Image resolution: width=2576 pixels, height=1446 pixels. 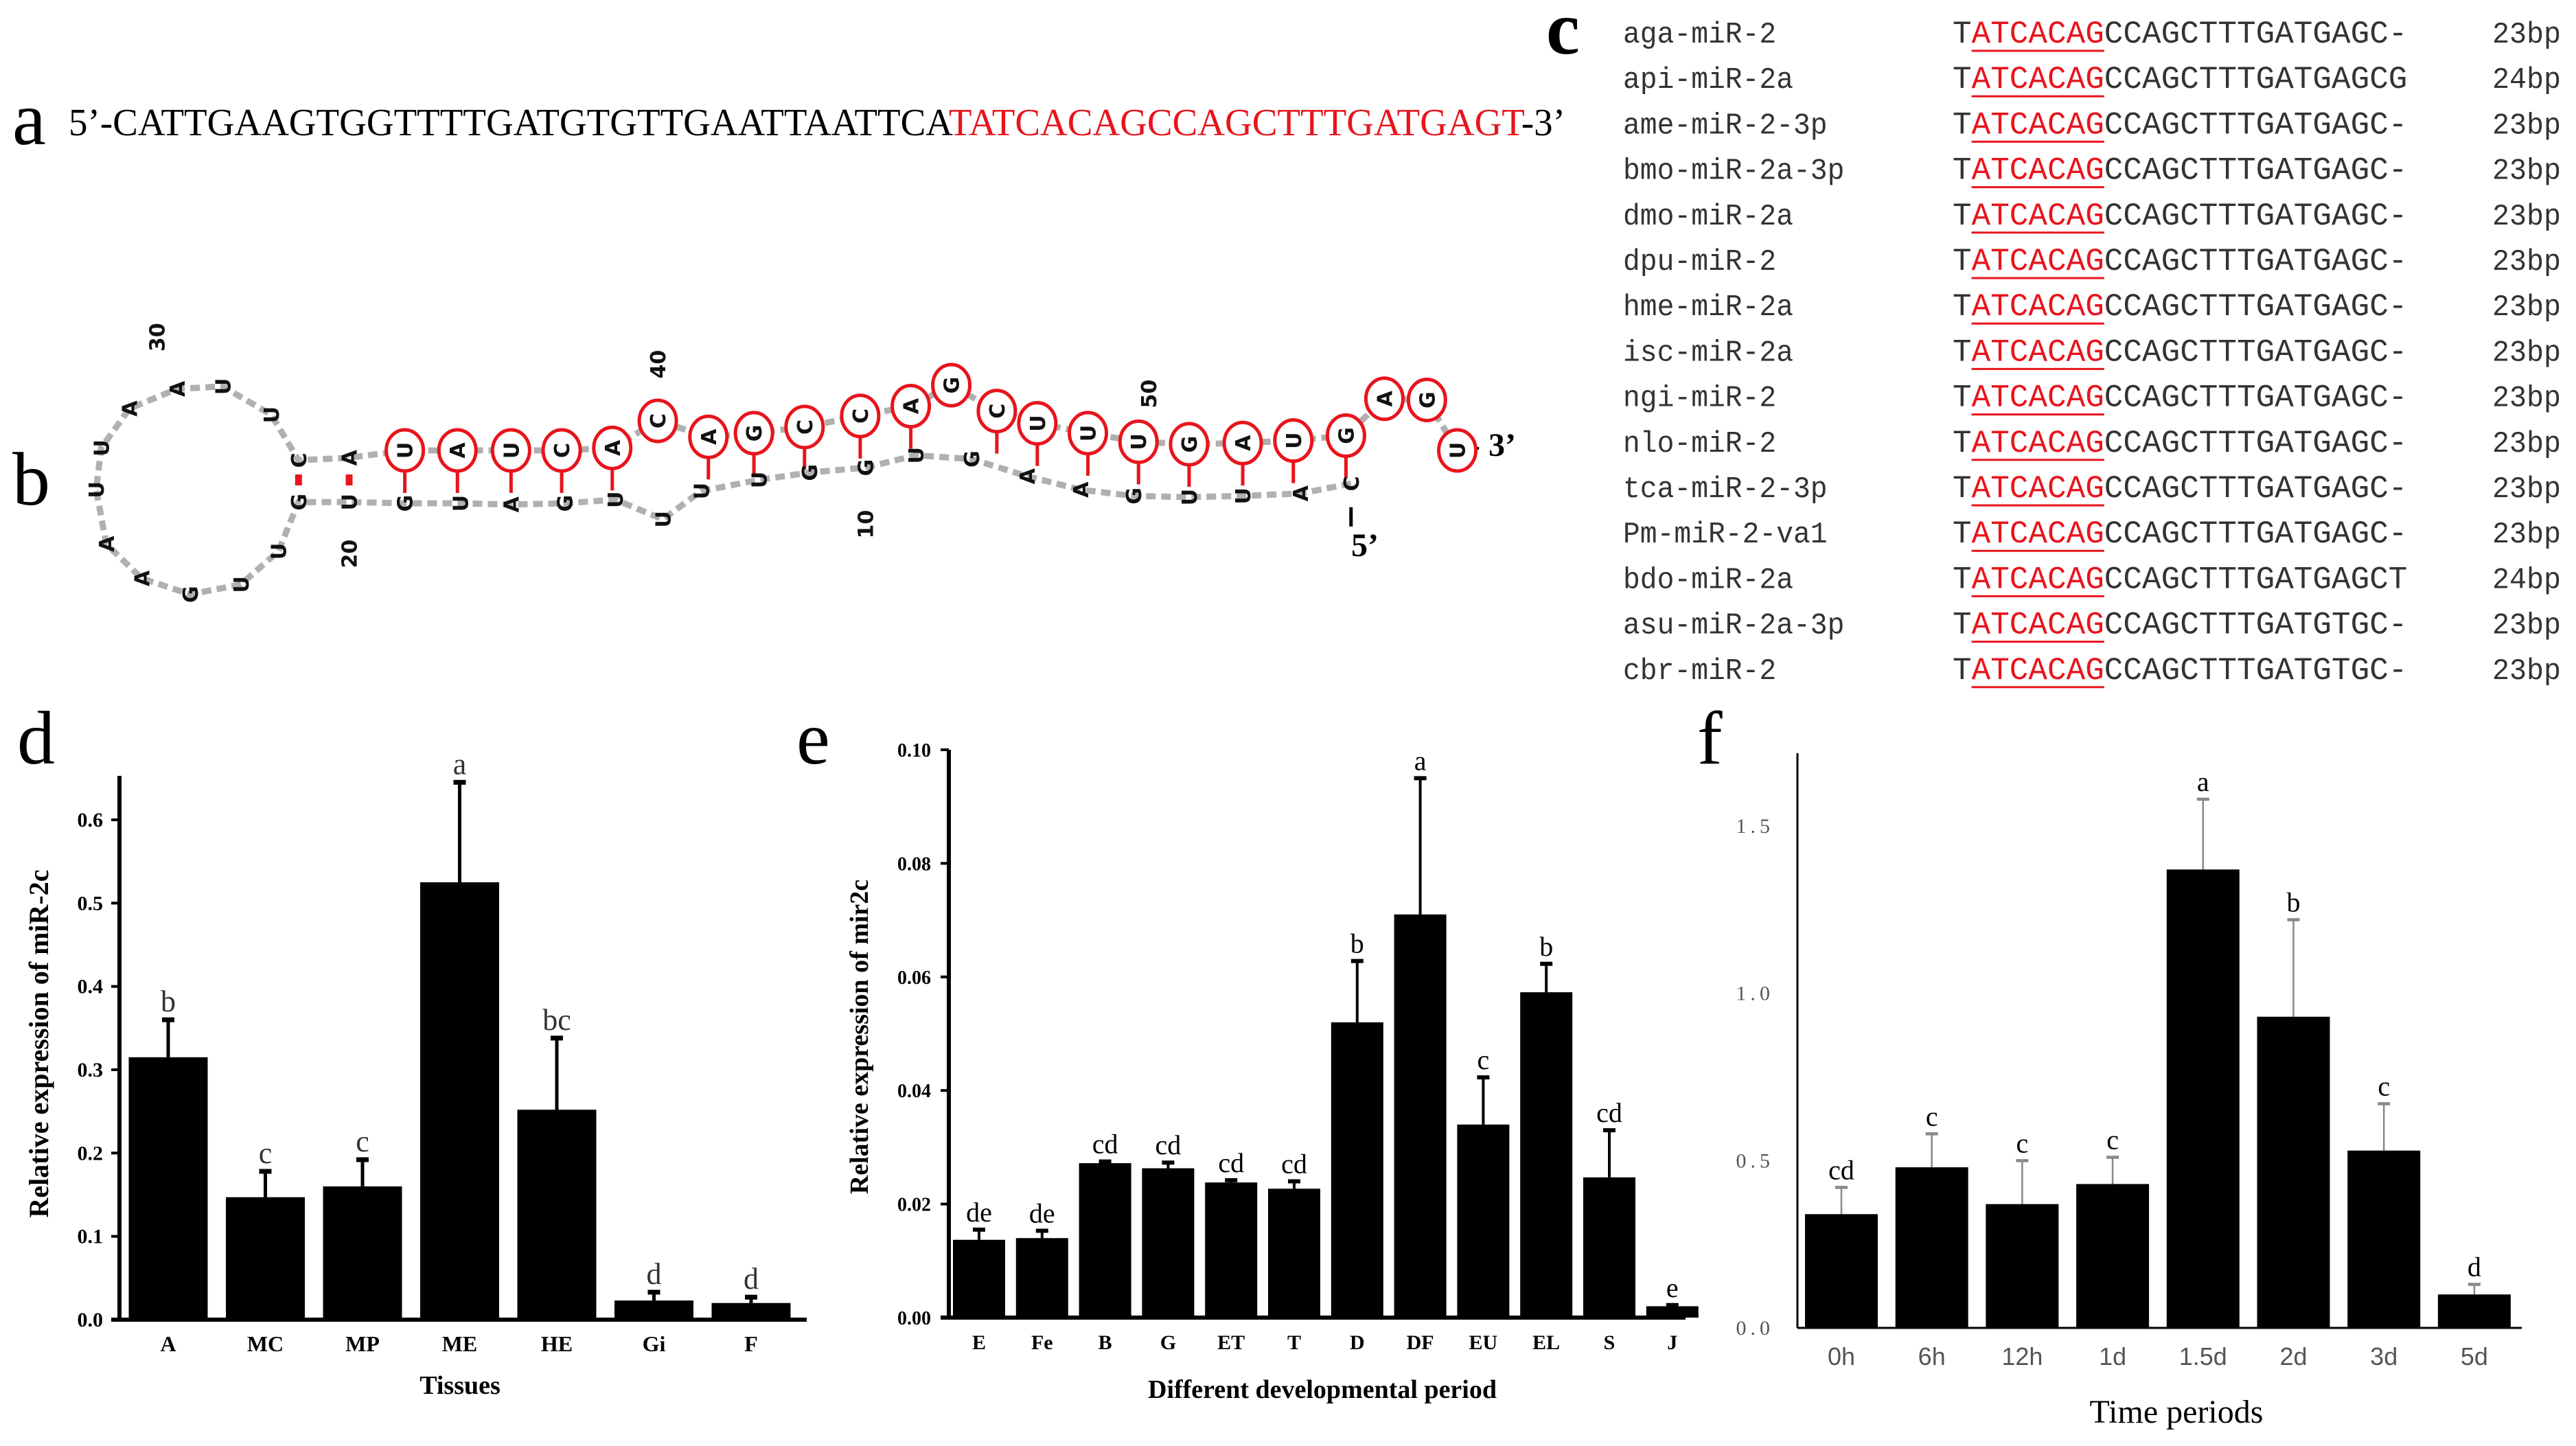 I want to click on x-tick-label: 5d, so click(x=2474, y=1356).